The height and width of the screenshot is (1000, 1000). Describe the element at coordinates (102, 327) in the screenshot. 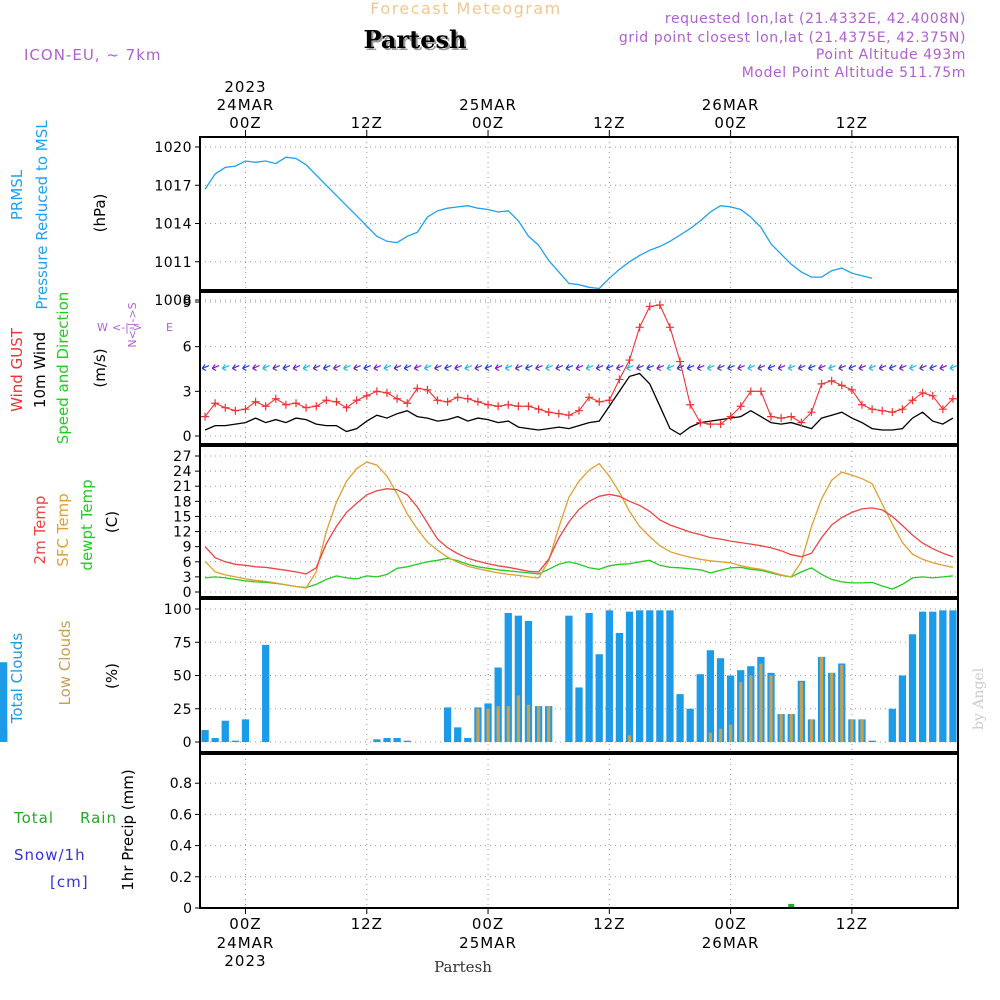

I see `compass-w: W` at that location.